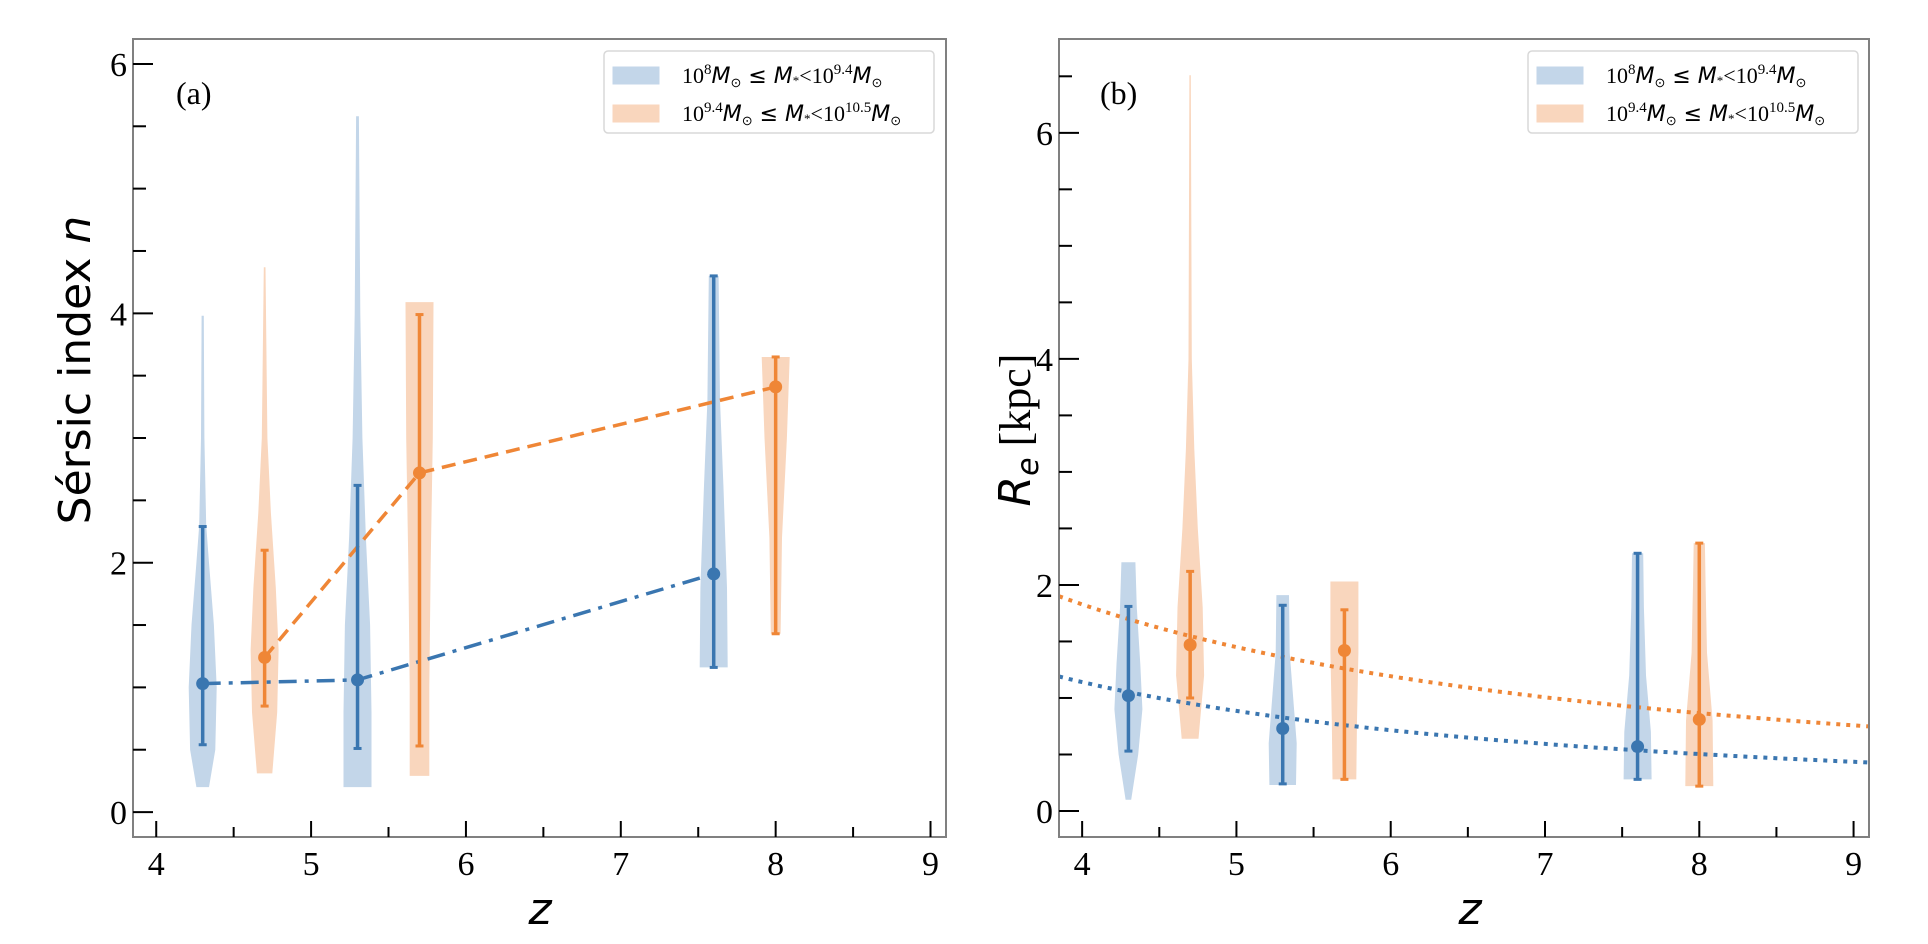 This screenshot has height=944, width=1928. I want to click on violin-high_mass, so click(1190, 407).